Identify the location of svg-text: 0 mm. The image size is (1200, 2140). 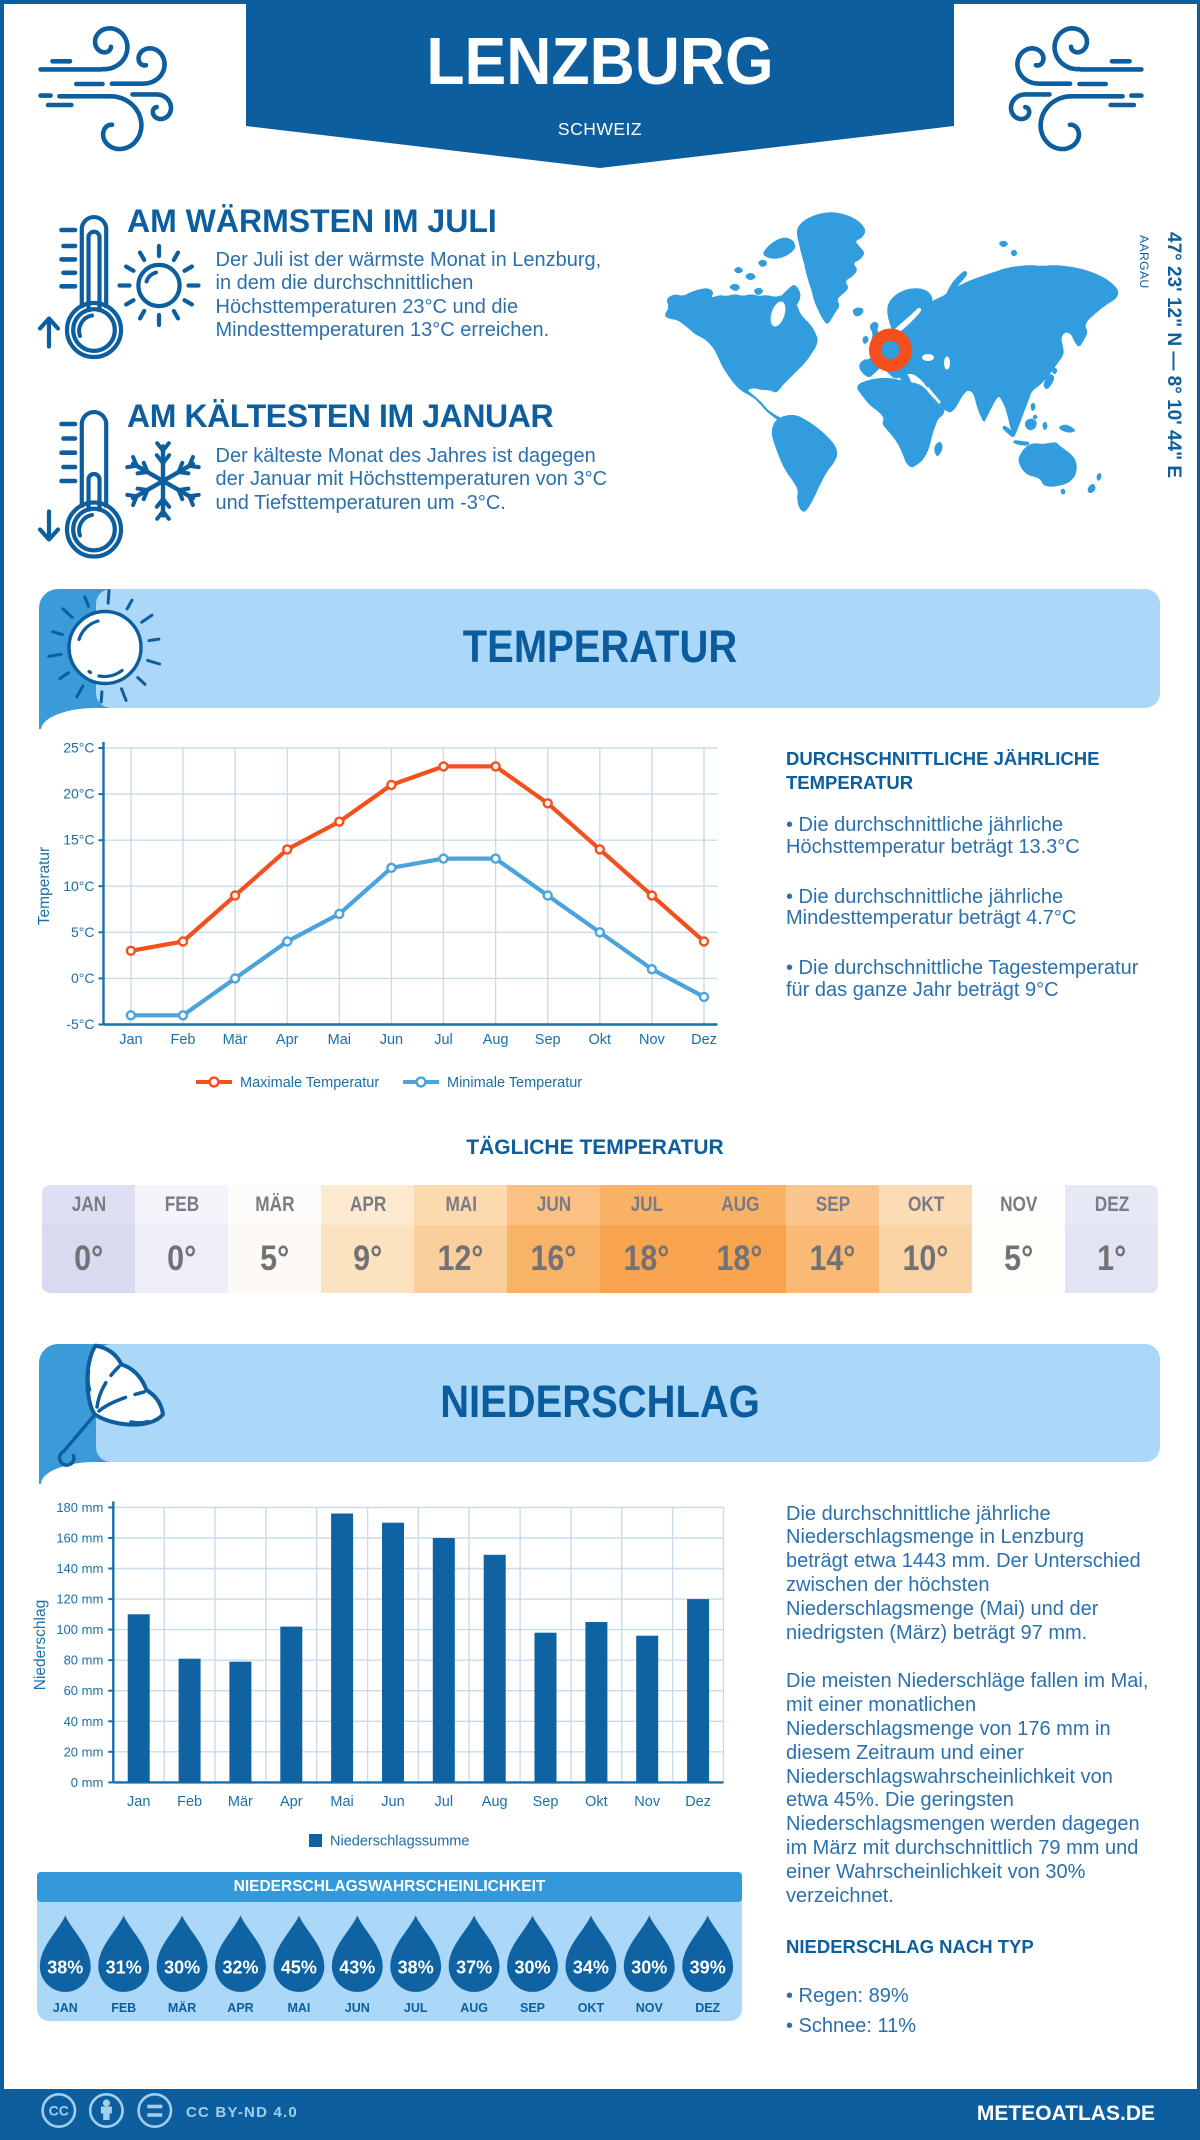
(87, 1782).